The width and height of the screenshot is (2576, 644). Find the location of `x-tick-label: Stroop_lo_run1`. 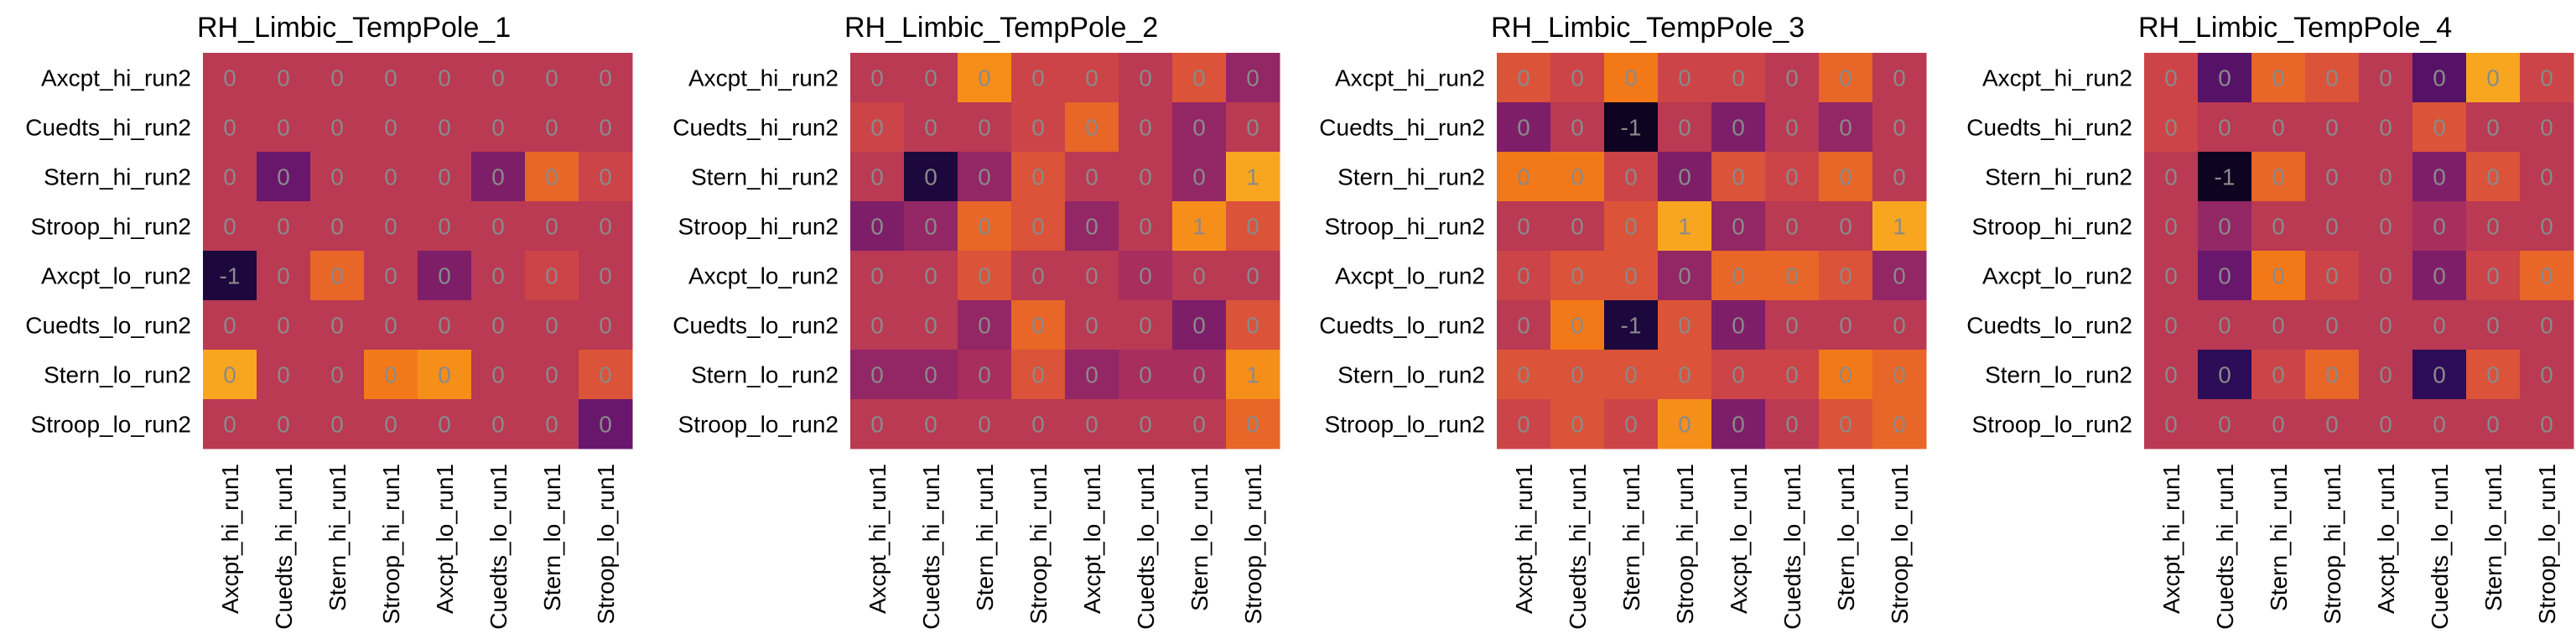

x-tick-label: Stroop_lo_run1 is located at coordinates (1900, 544).